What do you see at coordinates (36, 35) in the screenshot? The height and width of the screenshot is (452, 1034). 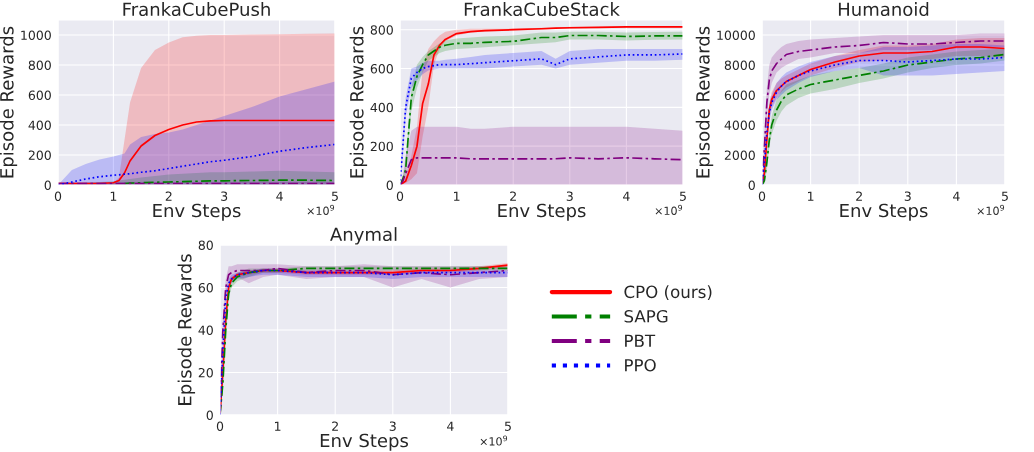 I see `y-tick-label: 1000` at bounding box center [36, 35].